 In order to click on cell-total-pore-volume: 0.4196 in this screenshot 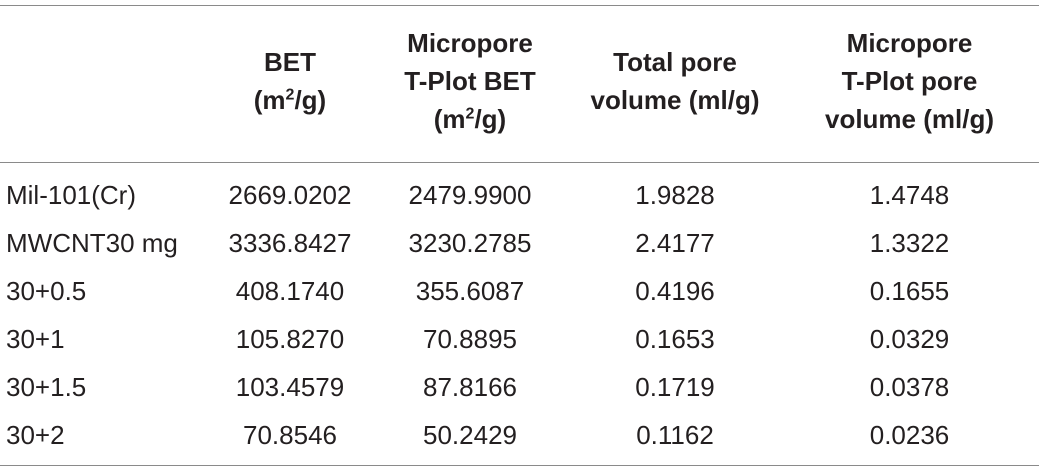, I will do `click(675, 291)`.